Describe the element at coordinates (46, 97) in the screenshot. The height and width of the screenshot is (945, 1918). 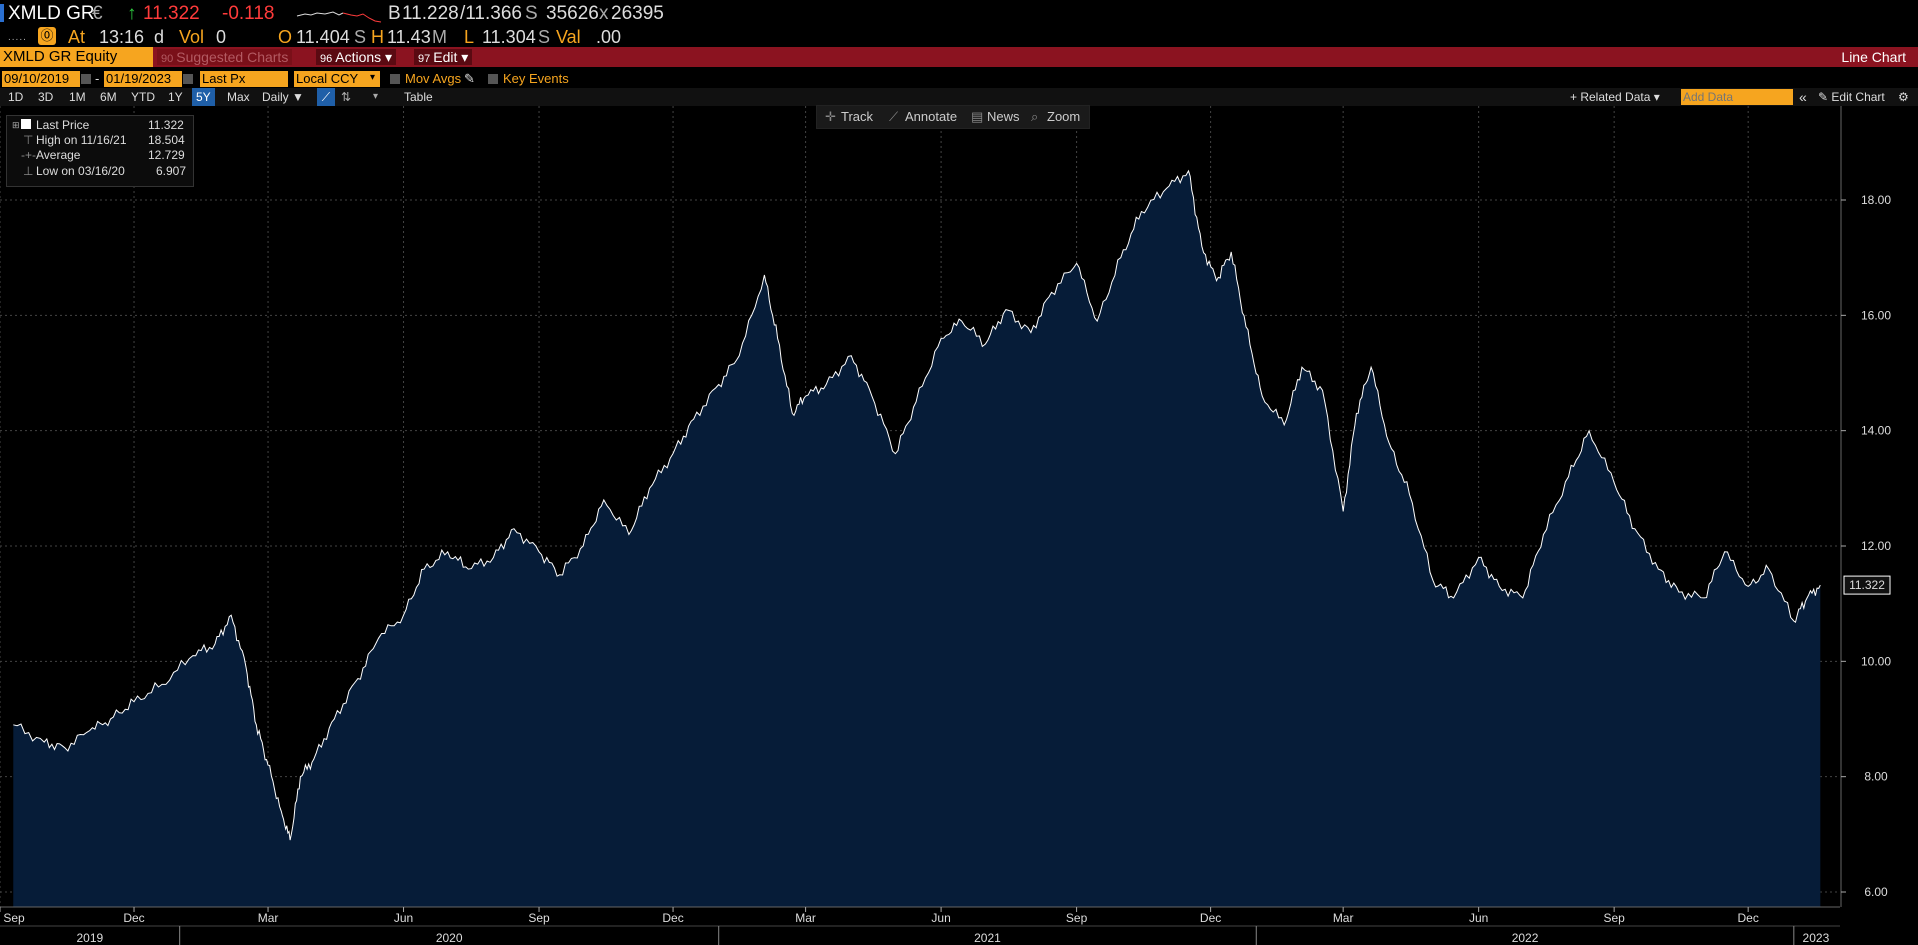
I see `range-3d: 3D` at that location.